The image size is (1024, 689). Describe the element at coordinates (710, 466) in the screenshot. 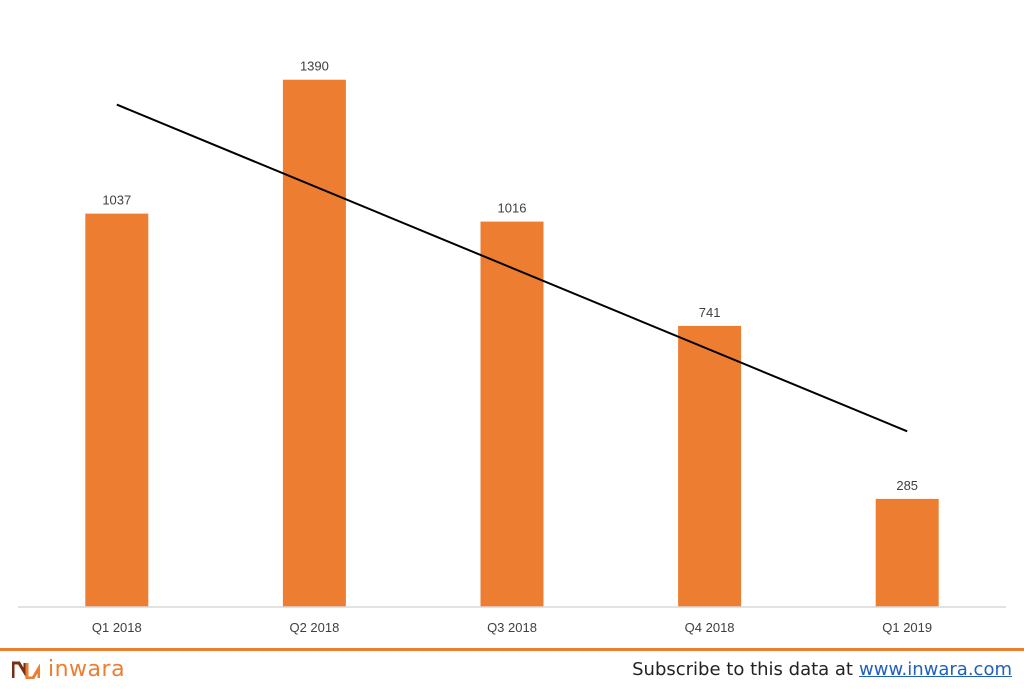

I see `bar-q4-2018` at that location.